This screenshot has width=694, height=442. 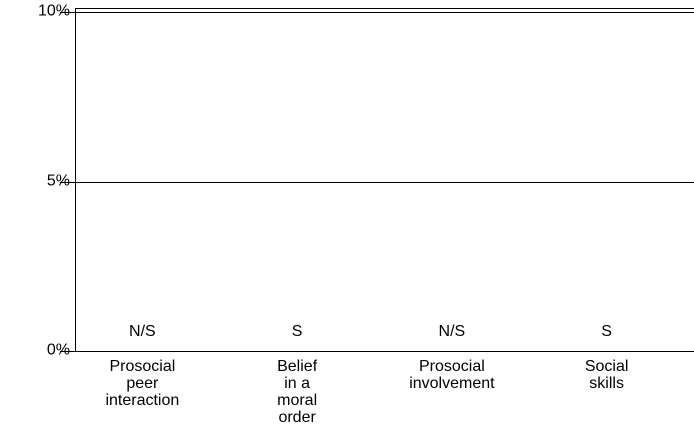 I want to click on y-tick-label: 5%, so click(x=58, y=181).